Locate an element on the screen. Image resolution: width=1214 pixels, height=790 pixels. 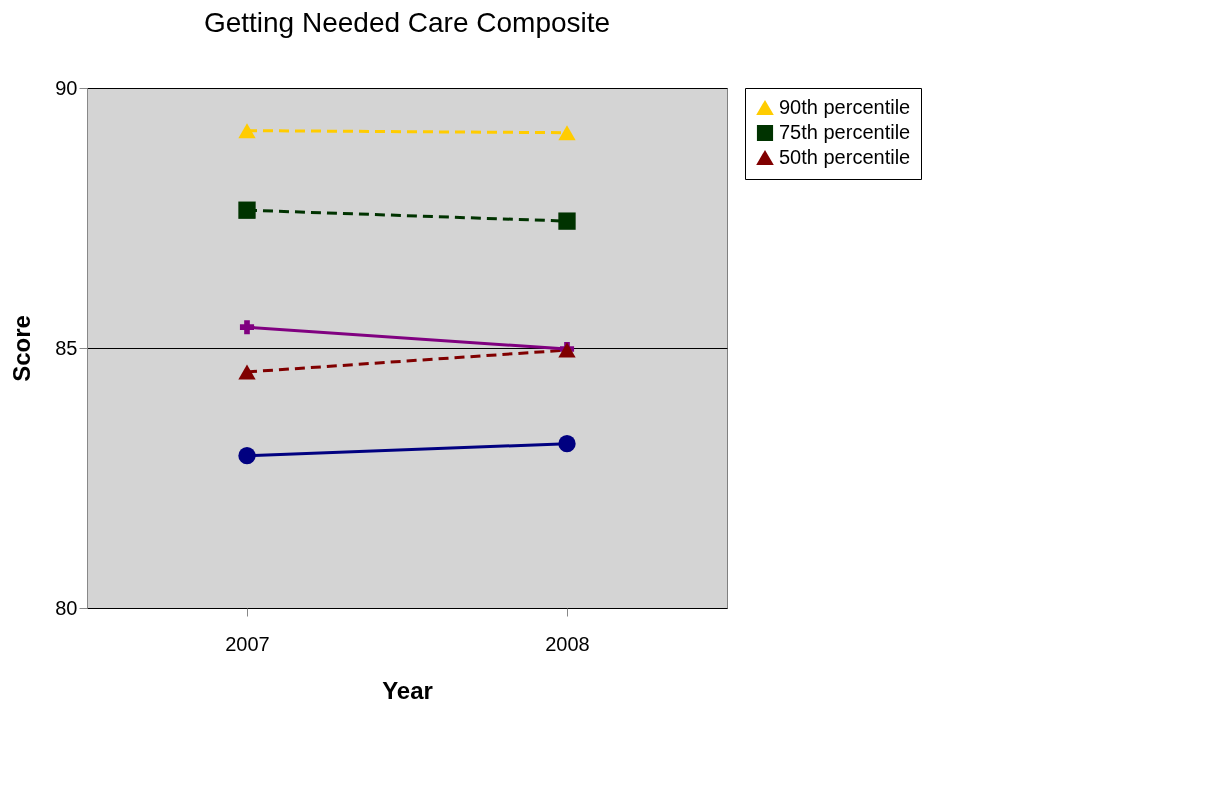
legend-label: 90th percentile is located at coordinates (845, 107).